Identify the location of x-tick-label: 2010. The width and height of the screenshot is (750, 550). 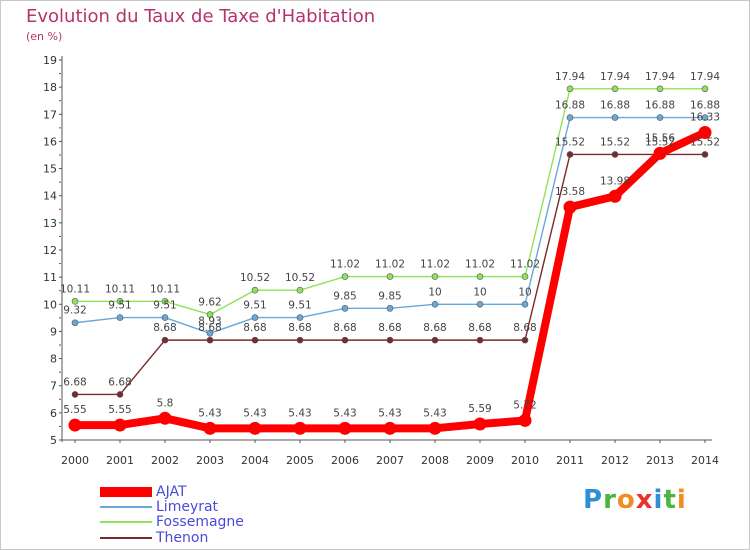
(525, 460).